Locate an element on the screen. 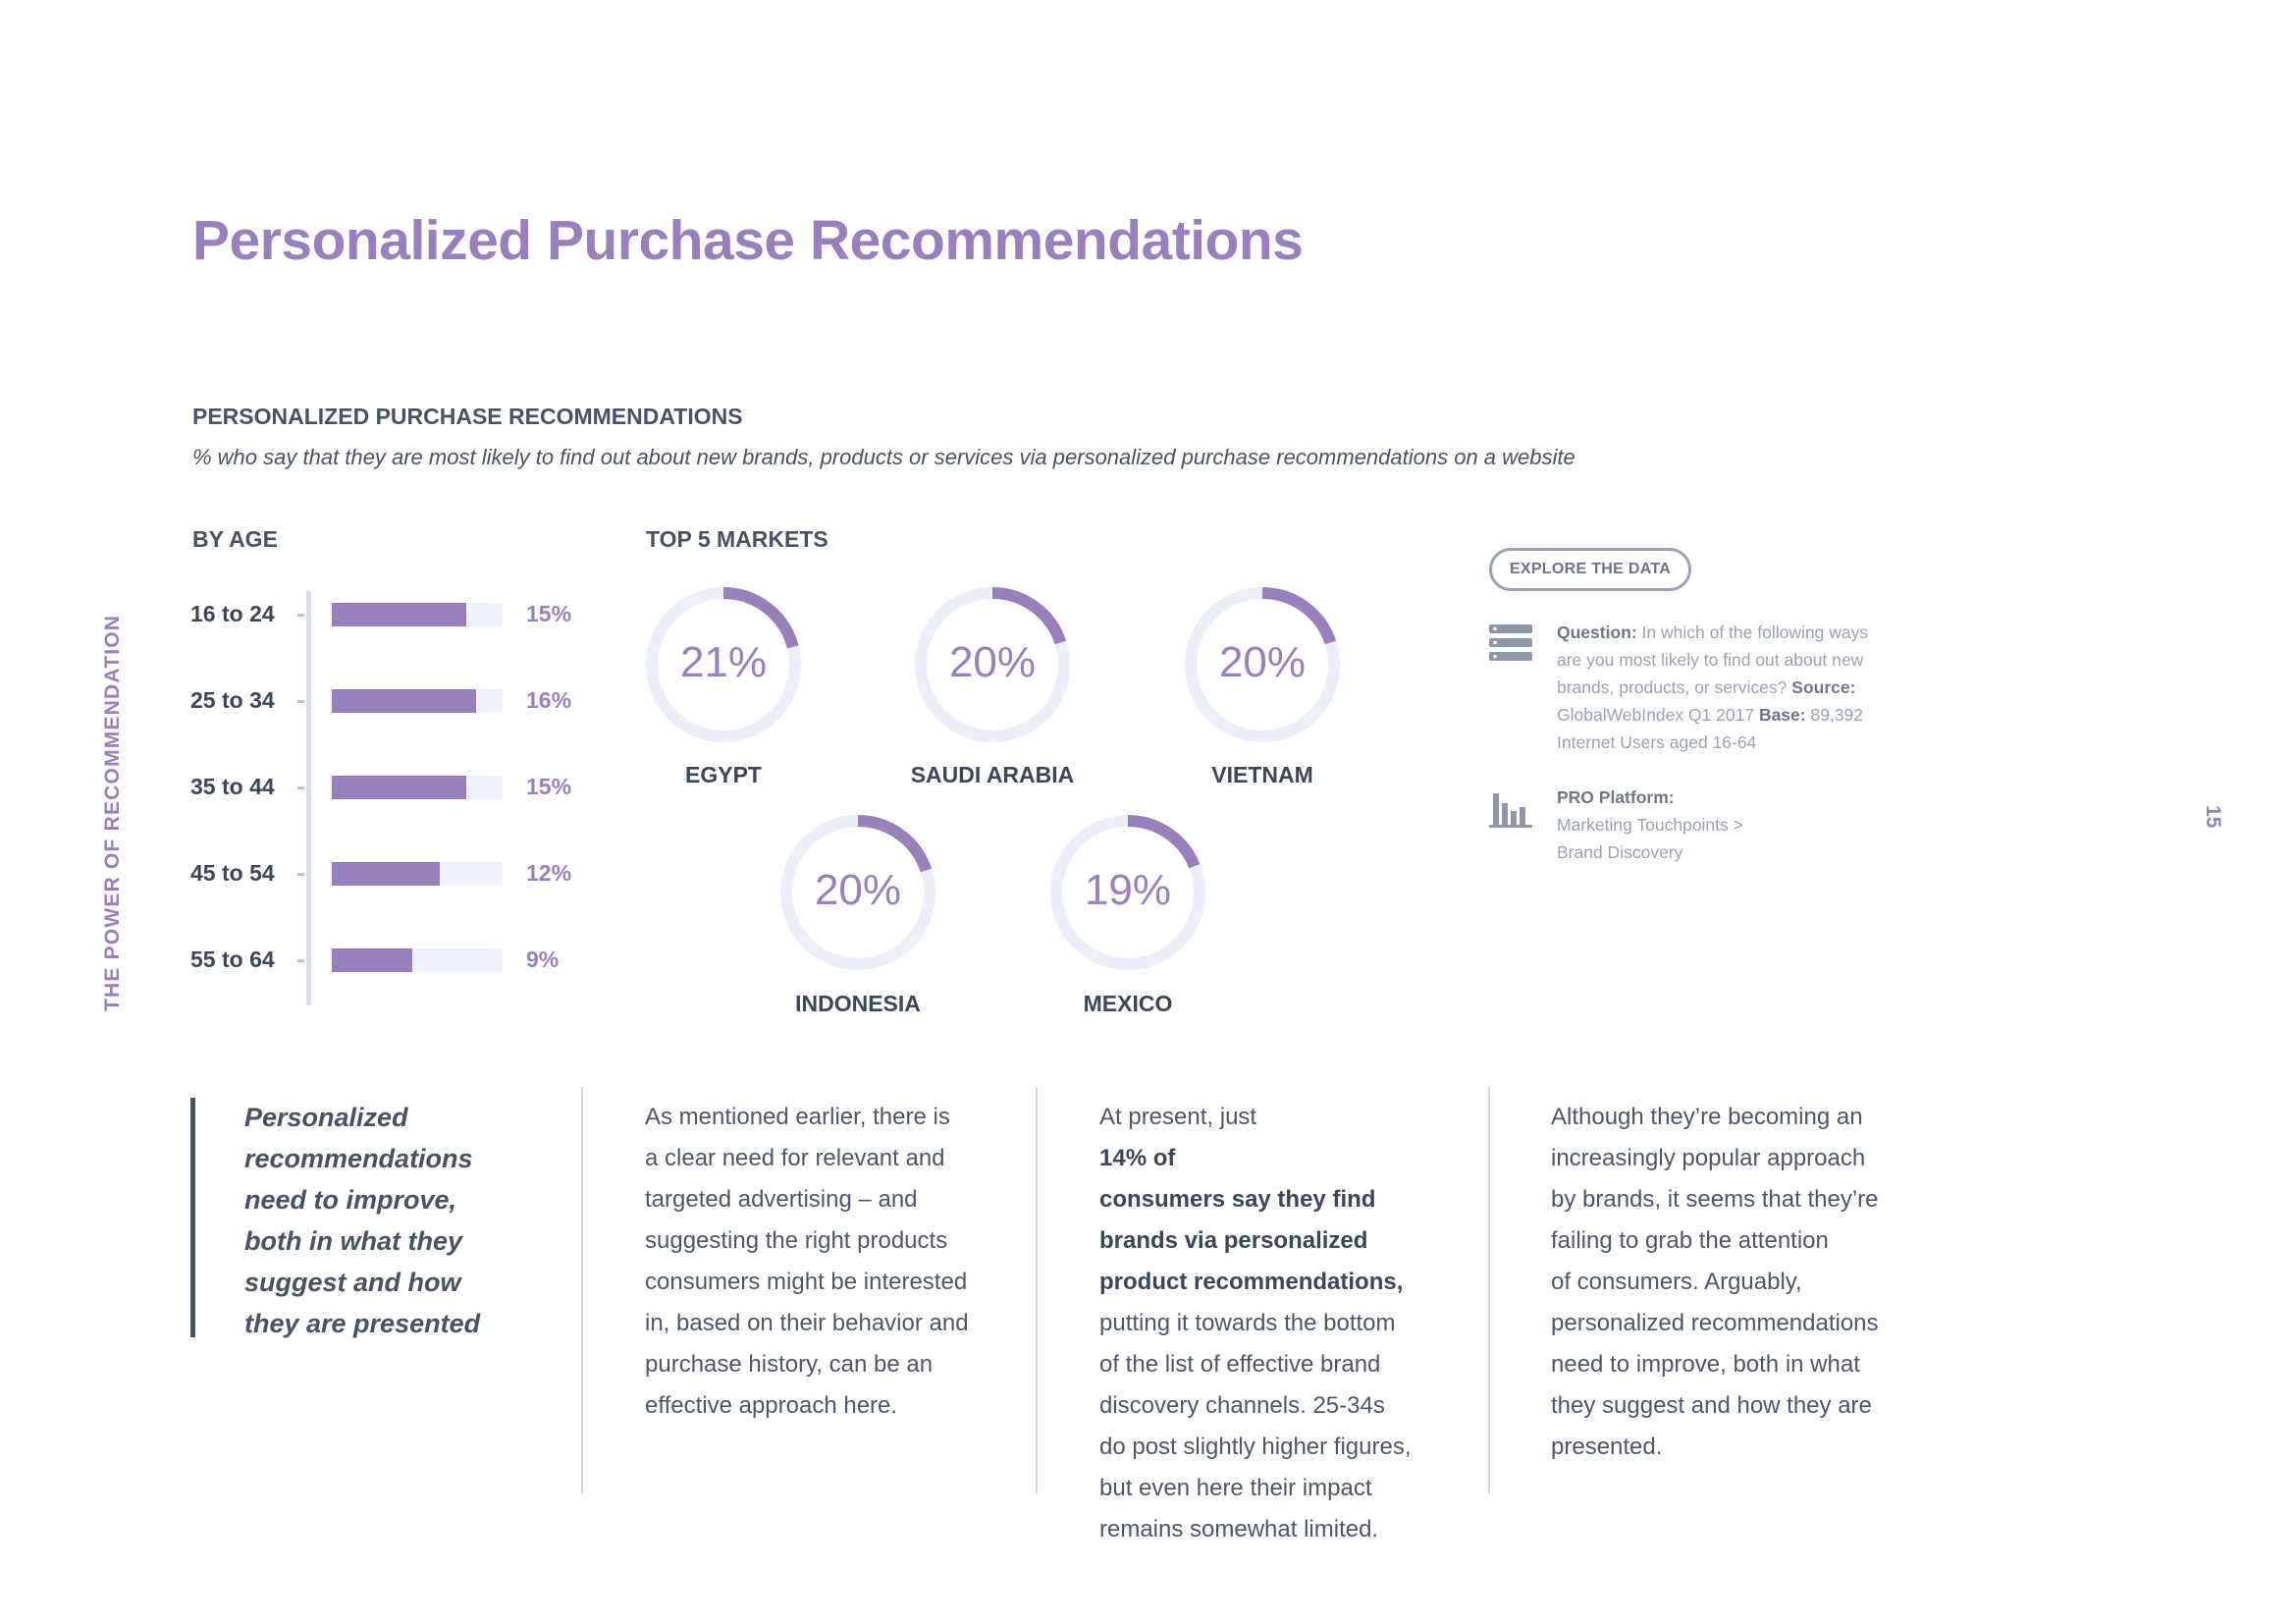 This screenshot has width=2296, height=1624. market-value-label: 19% is located at coordinates (1128, 890).